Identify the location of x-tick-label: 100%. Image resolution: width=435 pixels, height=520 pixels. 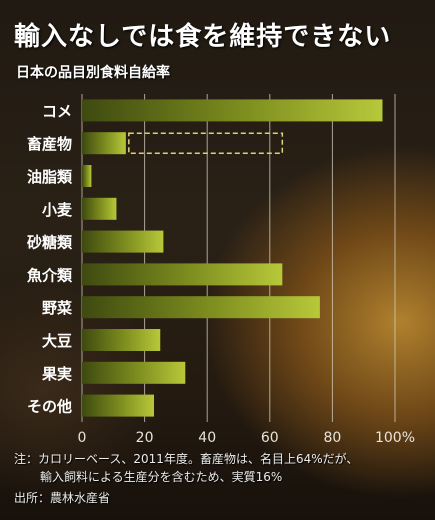
(395, 438).